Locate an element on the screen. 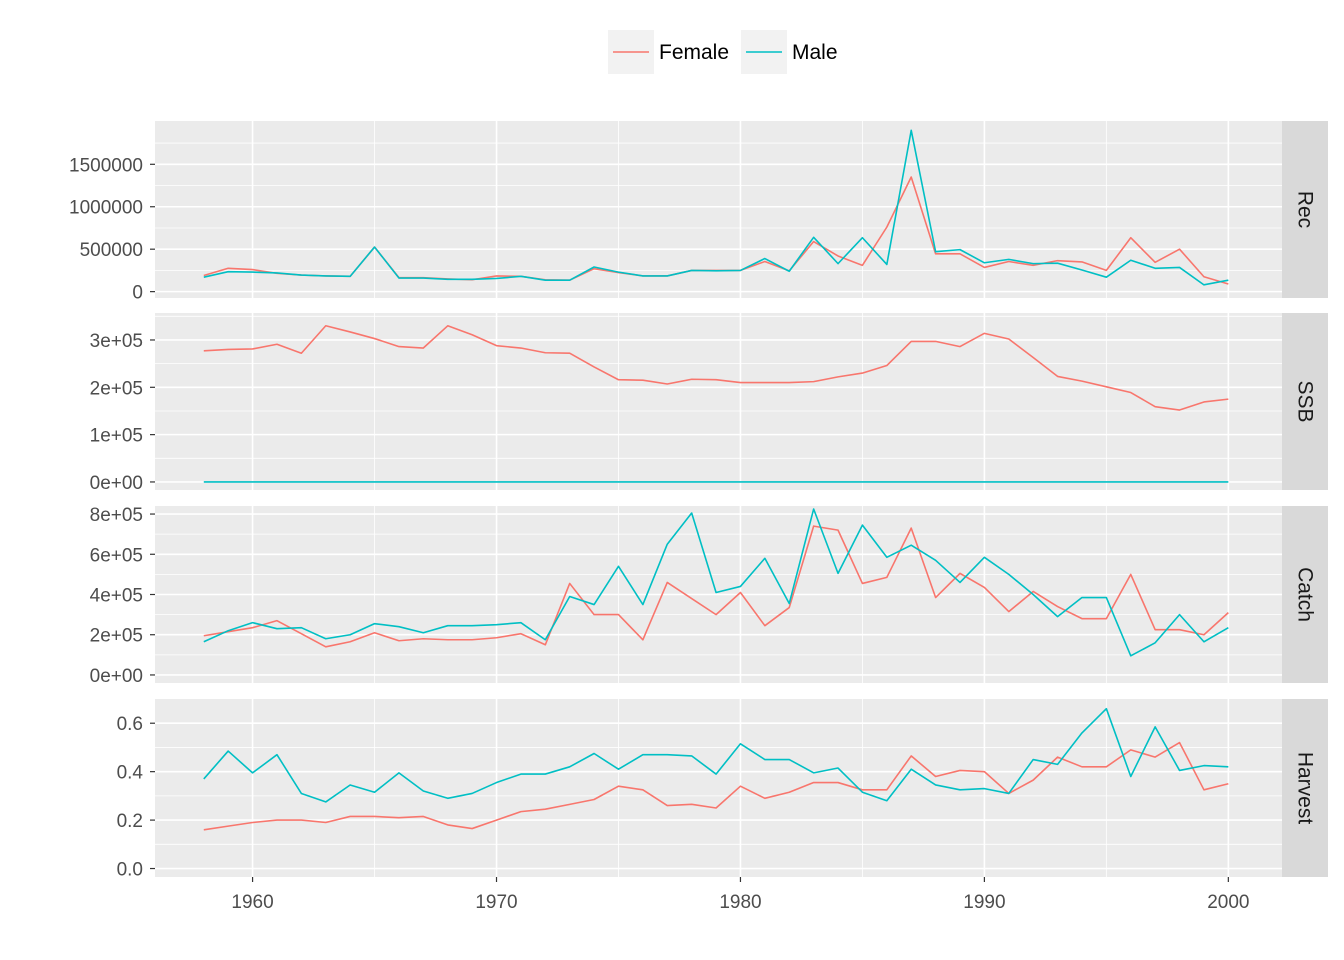  y-tick-label: 1500000 is located at coordinates (106, 165).